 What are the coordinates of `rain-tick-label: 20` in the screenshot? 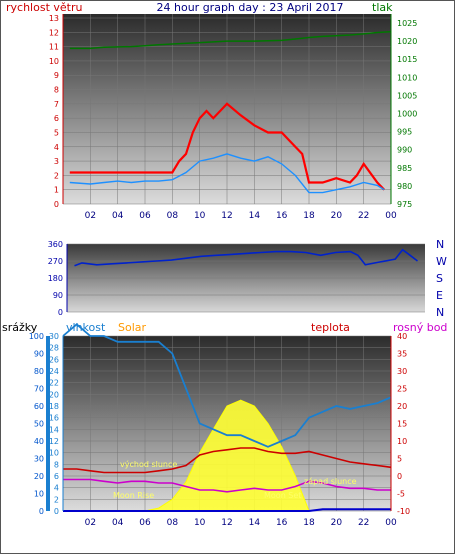 It's located at (39, 476).